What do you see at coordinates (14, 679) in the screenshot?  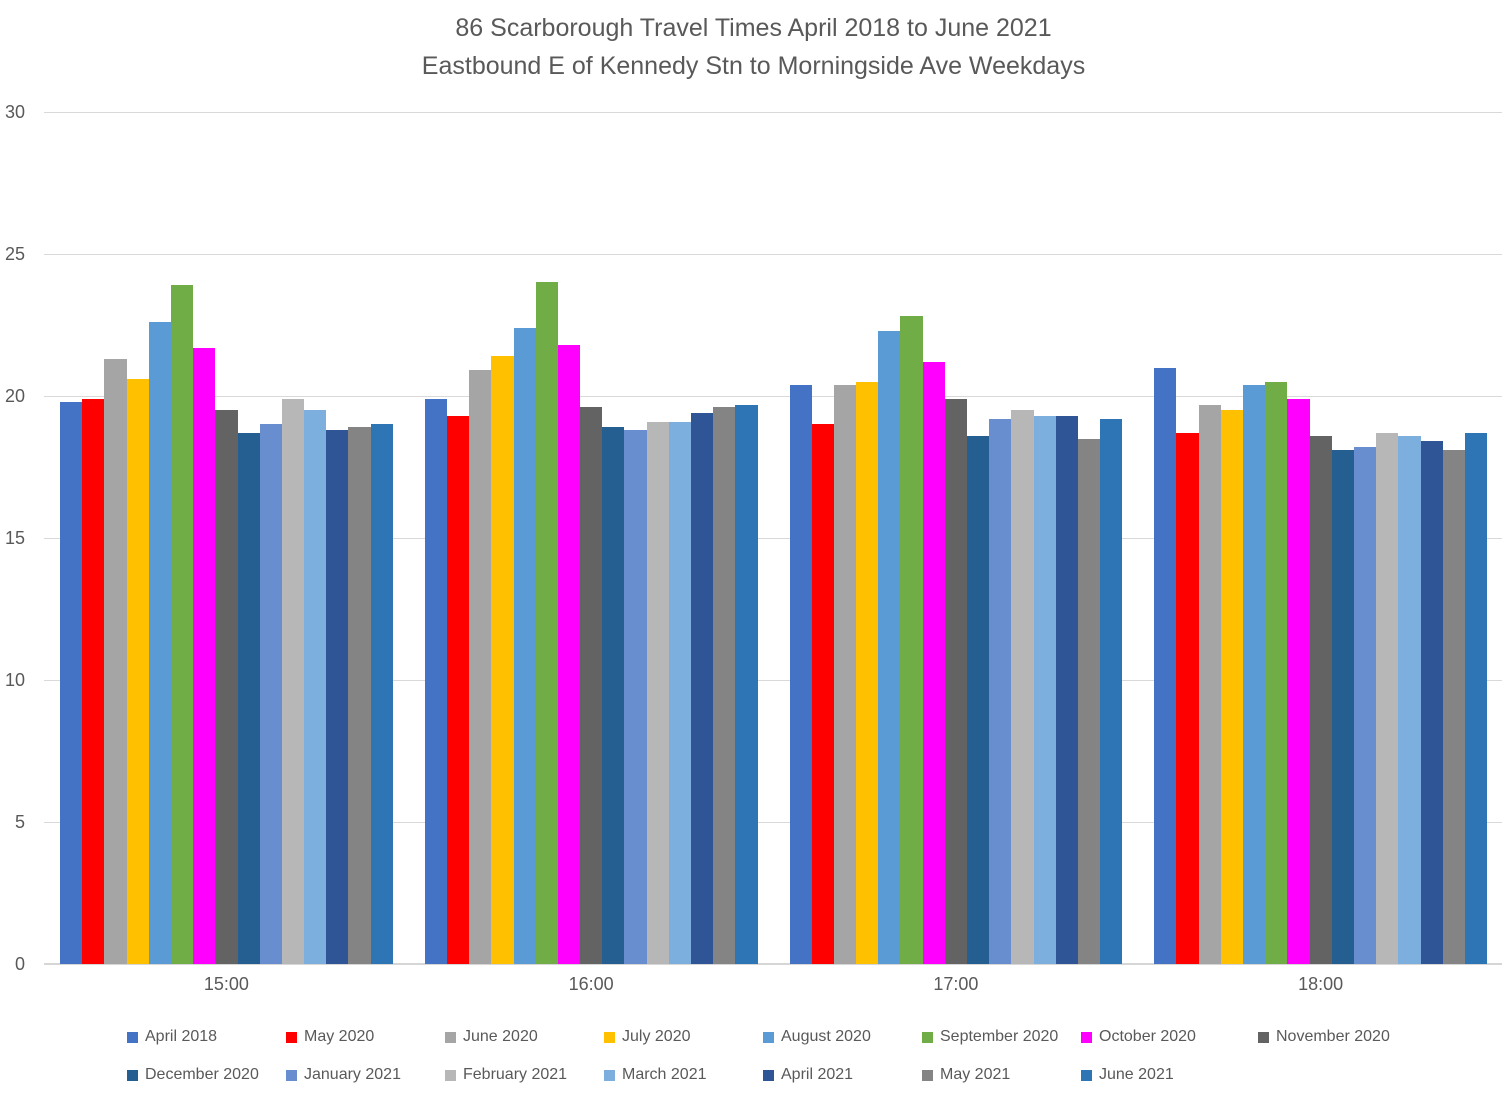 I see `y-axis-tick-label: 10` at bounding box center [14, 679].